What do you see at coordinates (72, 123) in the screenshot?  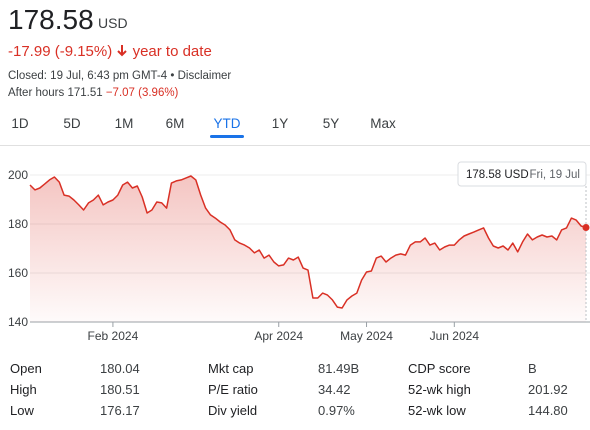 I see `range-tab: 5D` at bounding box center [72, 123].